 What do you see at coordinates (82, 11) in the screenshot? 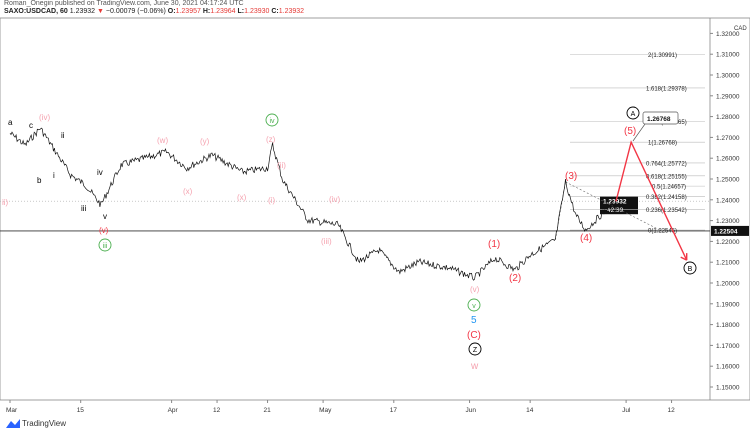
I see `last-price: 1.23932` at bounding box center [82, 11].